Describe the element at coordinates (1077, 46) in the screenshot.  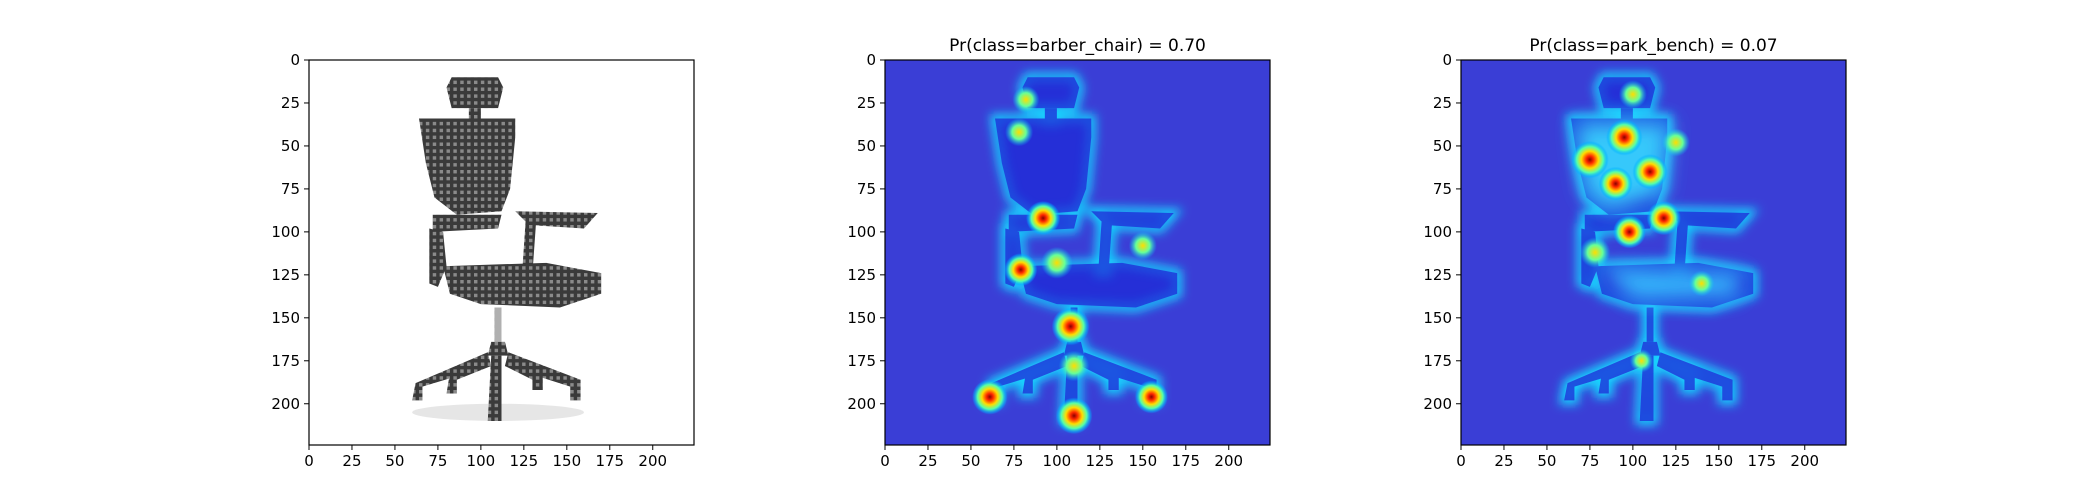
I see `panel-title: Pr(class=barber_chair) = 0.70` at that location.